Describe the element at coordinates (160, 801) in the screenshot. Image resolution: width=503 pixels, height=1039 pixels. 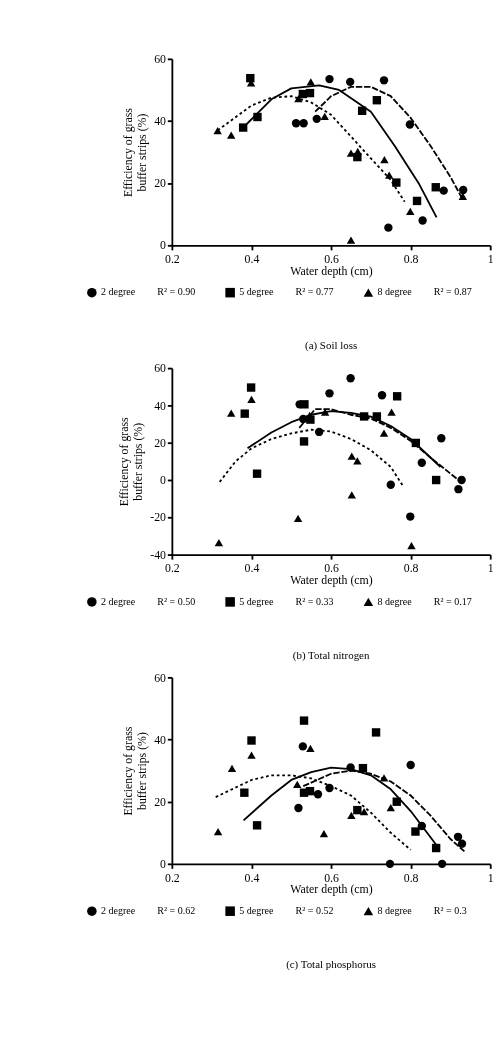
I see `y-tick-label: 20` at that location.